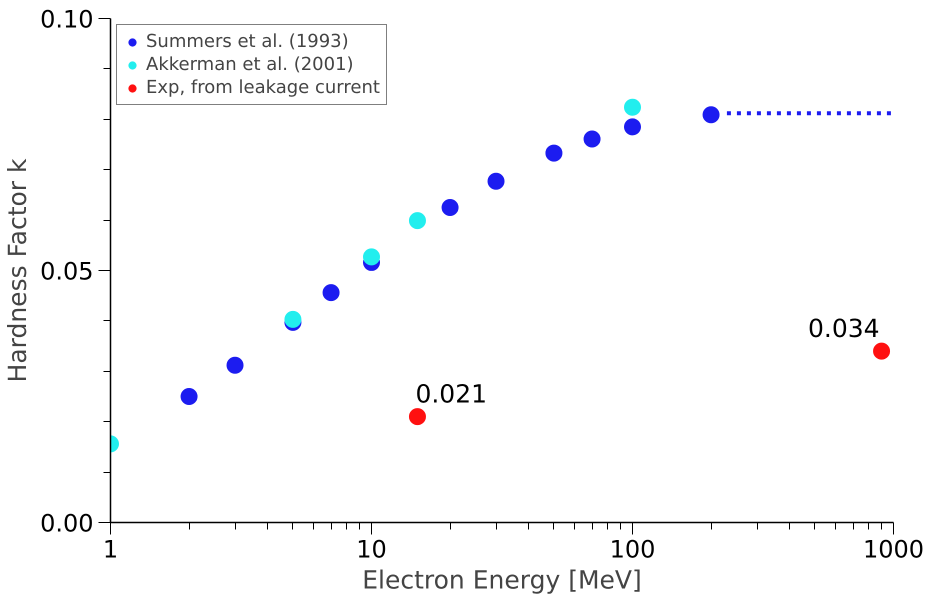 The image size is (933, 597). Describe the element at coordinates (67, 524) in the screenshot. I see `y-tick-label: 0.00` at that location.